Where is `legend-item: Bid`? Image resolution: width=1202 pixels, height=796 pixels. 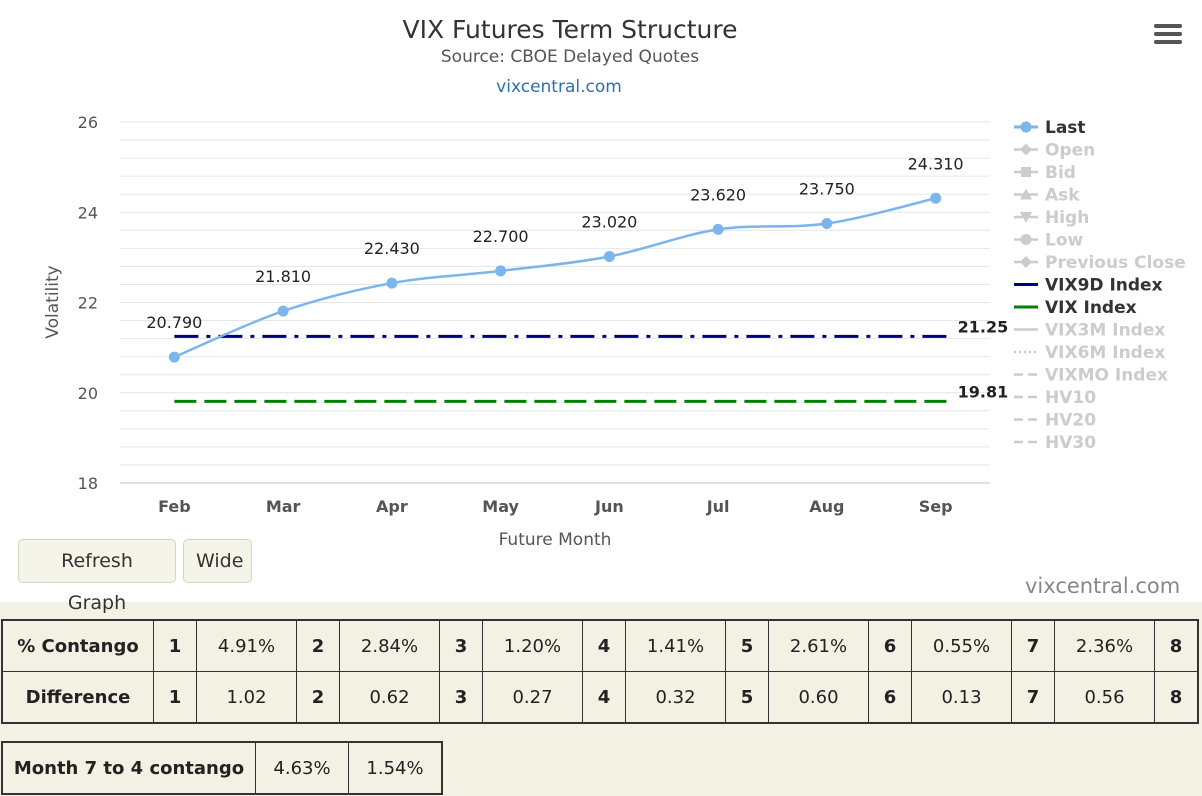 legend-item: Bid is located at coordinates (1045, 173).